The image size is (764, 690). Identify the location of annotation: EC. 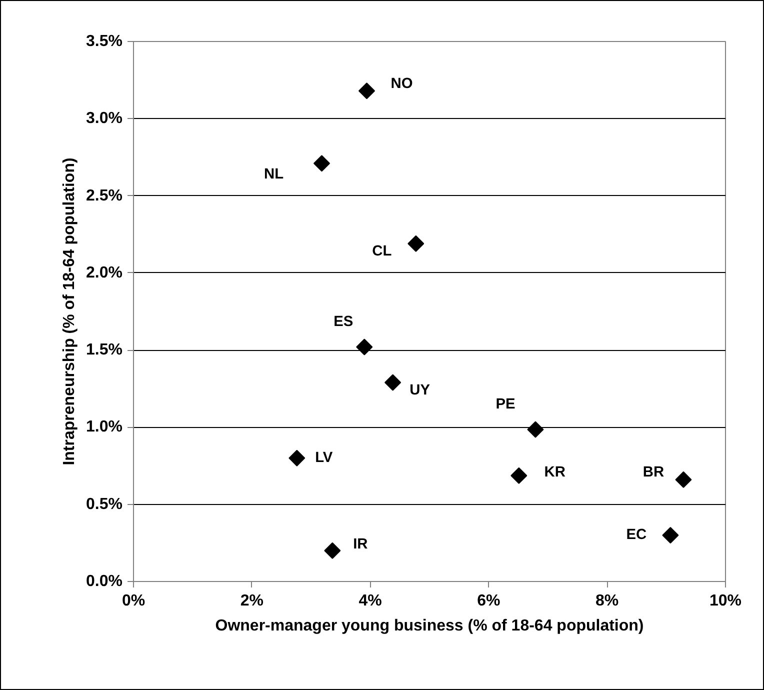
(637, 535).